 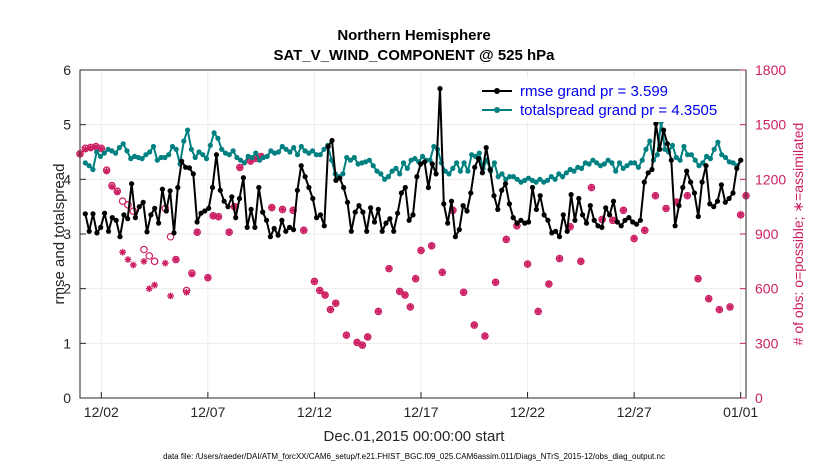 What do you see at coordinates (770, 234) in the screenshot?
I see `right-axis-tick-labels: 0 300 600 900 1200 1500 1800` at bounding box center [770, 234].